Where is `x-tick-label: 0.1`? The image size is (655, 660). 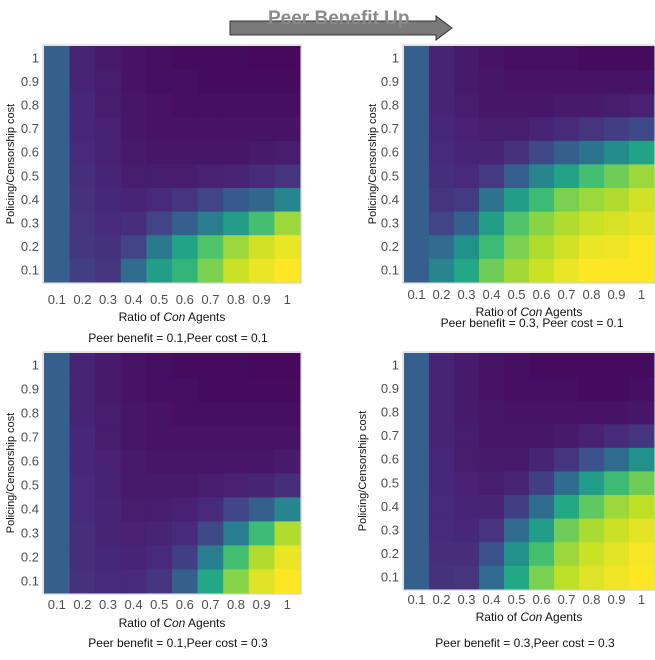
x-tick-label: 0.1 is located at coordinates (57, 604).